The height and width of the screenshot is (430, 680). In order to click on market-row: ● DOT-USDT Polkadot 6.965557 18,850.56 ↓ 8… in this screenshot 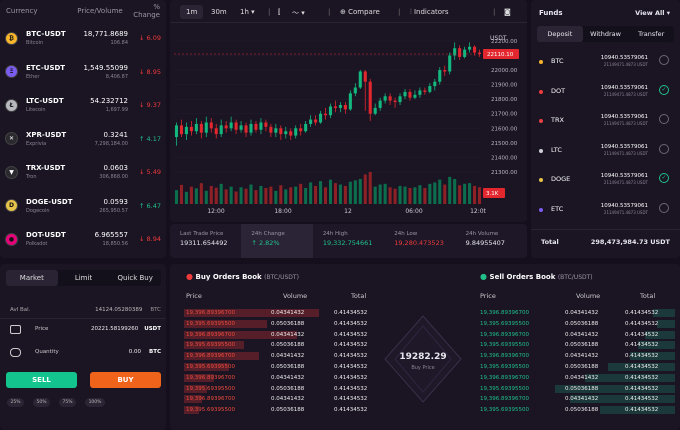, I will do `click(83, 239)`.